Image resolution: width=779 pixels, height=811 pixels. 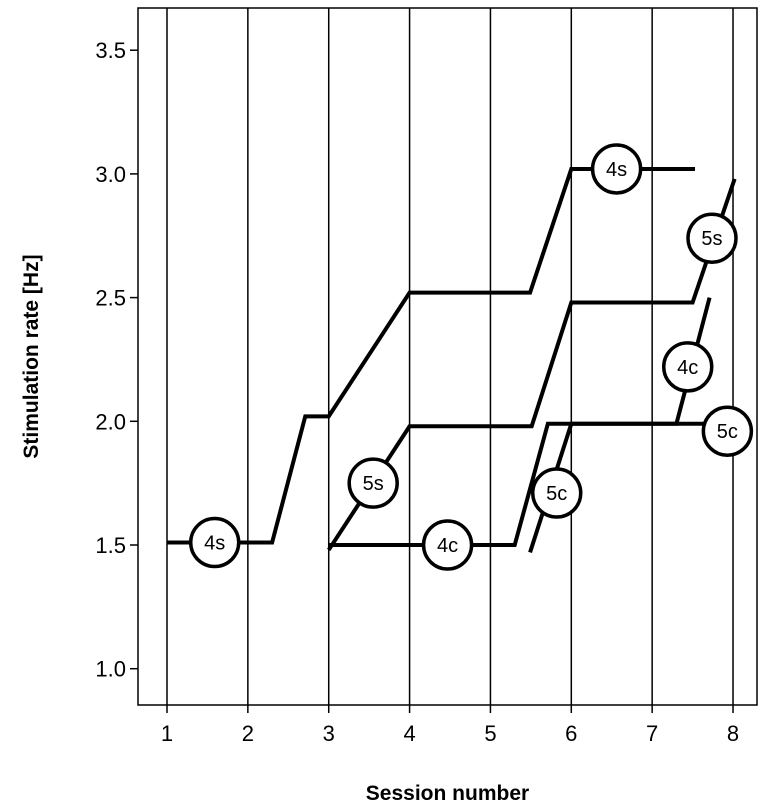 What do you see at coordinates (447, 793) in the screenshot?
I see `x-axis-label: Session number` at bounding box center [447, 793].